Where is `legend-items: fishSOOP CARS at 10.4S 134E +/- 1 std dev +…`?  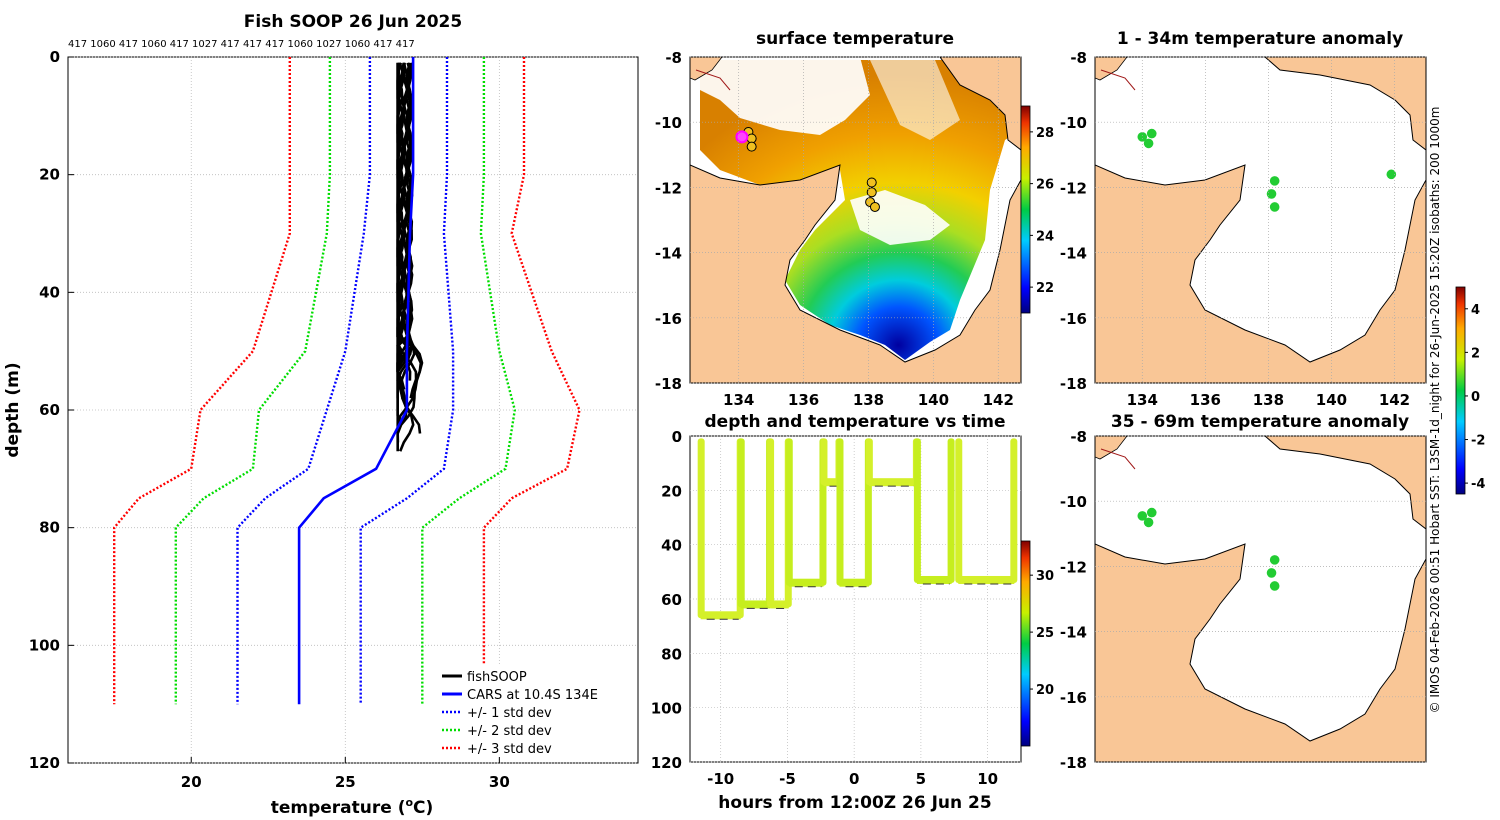
legend-items: fishSOOP CARS at 10.4S 134E +/- 1 std dev +… is located at coordinates (520, 713).